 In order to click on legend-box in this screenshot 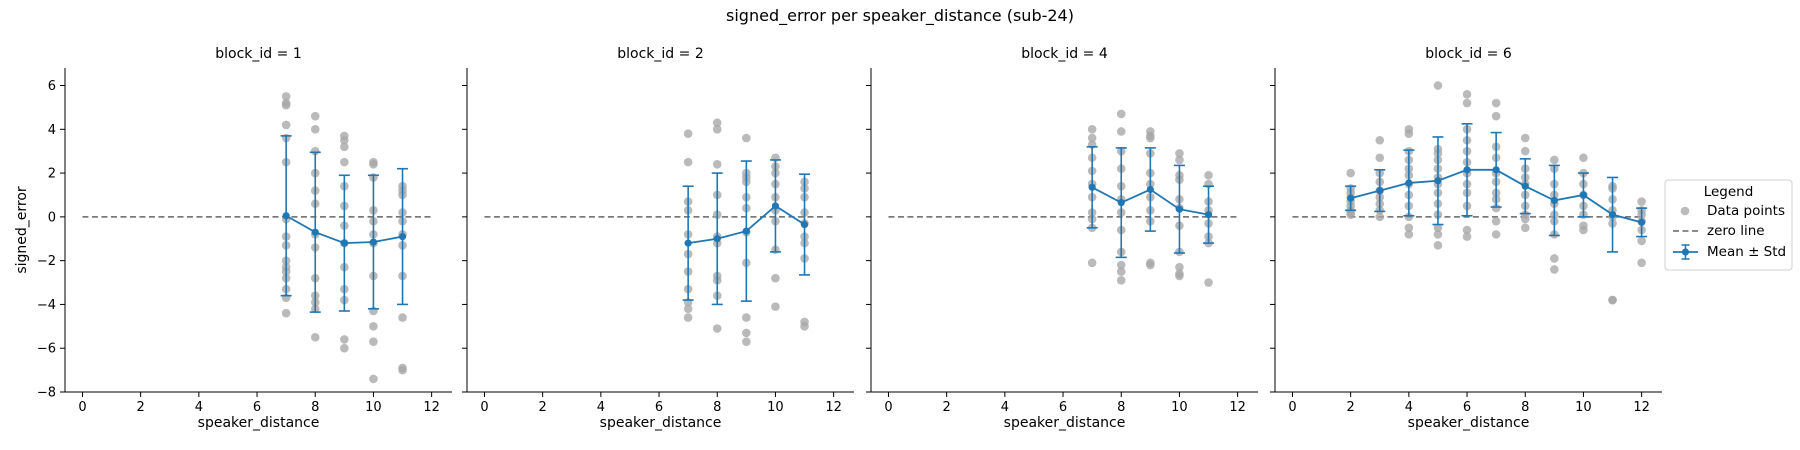, I will do `click(1728, 225)`.